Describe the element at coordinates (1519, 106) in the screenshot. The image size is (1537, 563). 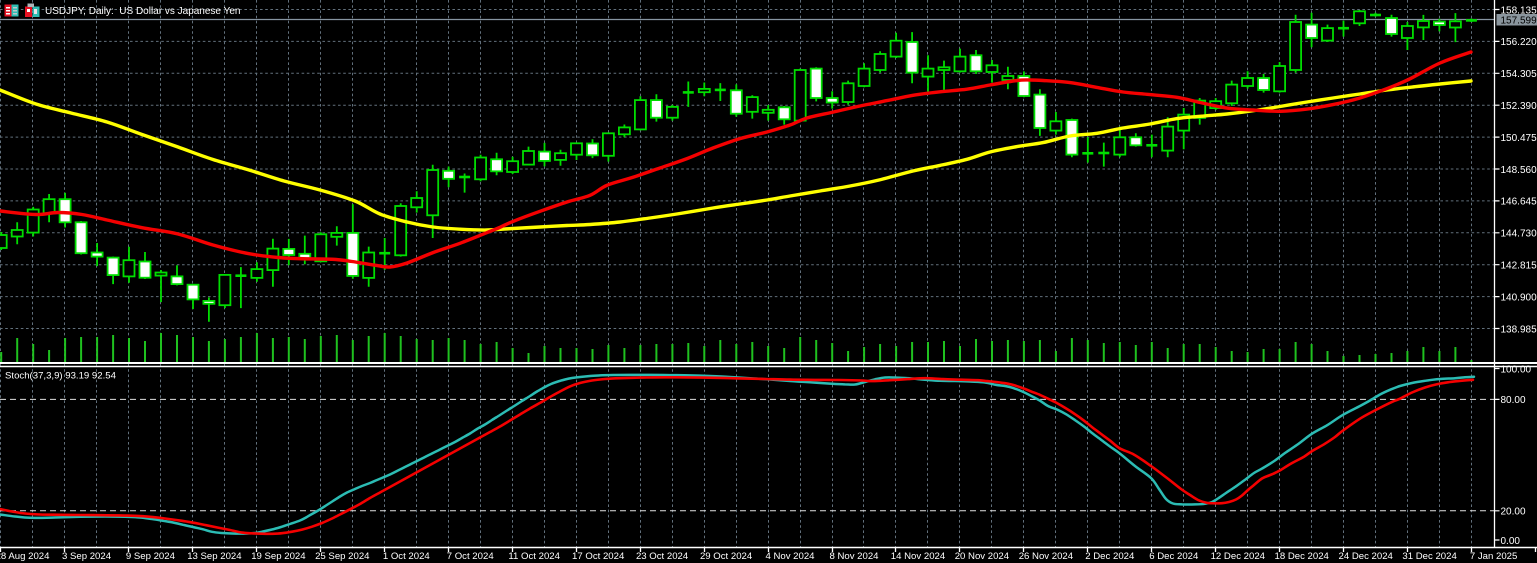
I see `svg-text: 152.390` at that location.